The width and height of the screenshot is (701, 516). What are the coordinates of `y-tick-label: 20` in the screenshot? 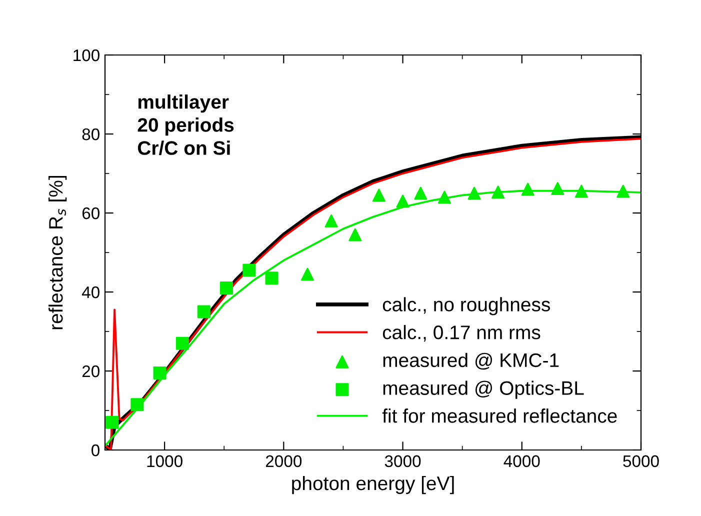 It's located at (91, 371).